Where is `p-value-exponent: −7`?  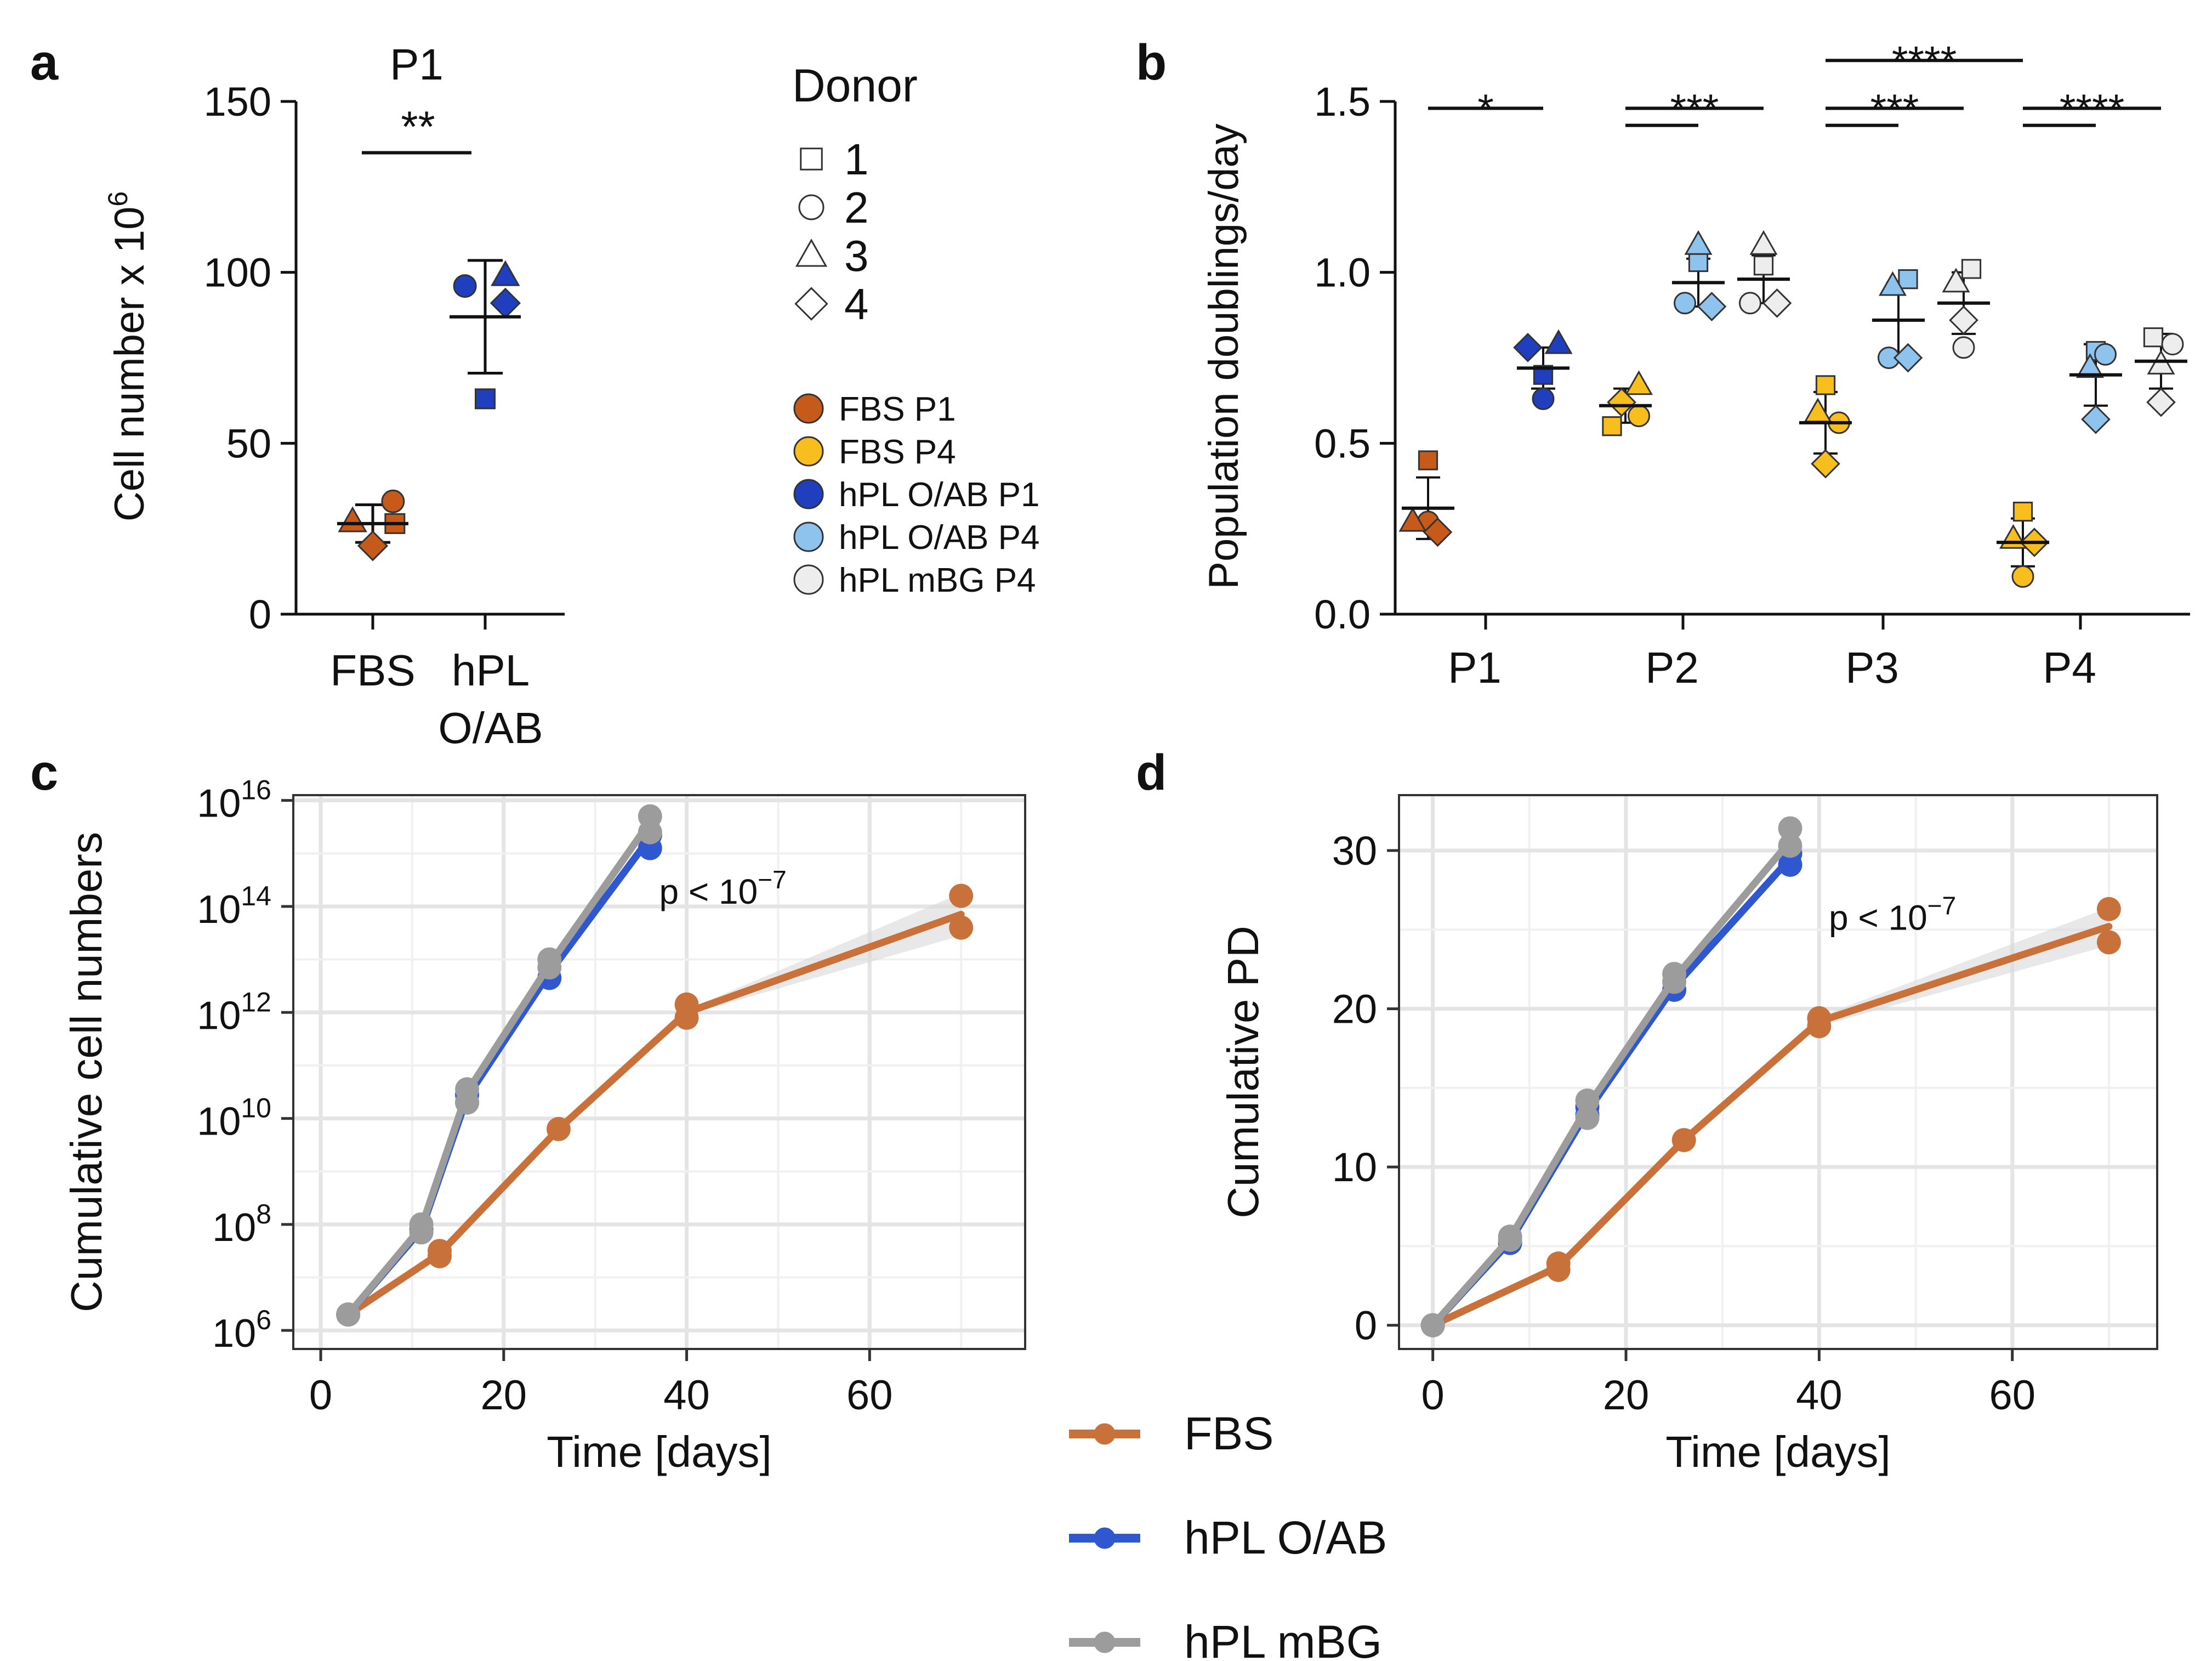
p-value-exponent: −7 is located at coordinates (772, 880).